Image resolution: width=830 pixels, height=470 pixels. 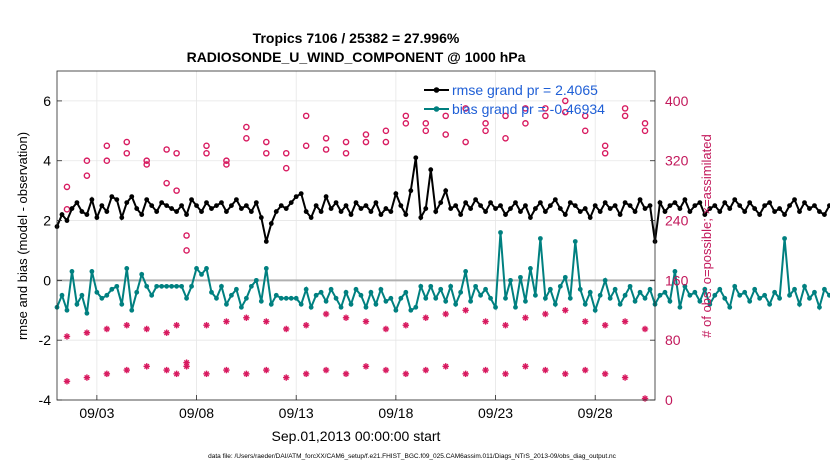 What do you see at coordinates (436, 90) in the screenshot?
I see `legend-marker` at bounding box center [436, 90].